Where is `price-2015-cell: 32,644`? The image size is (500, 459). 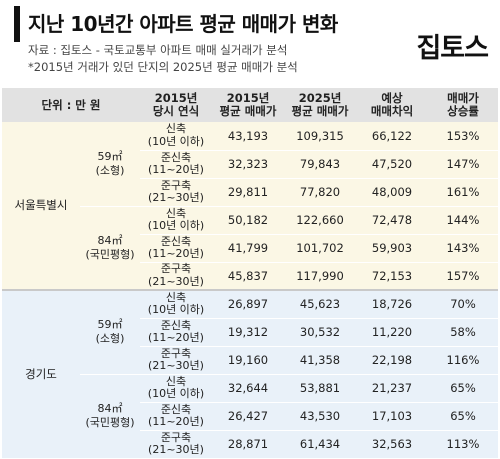
price-2015-cell: 32,644 is located at coordinates (248, 388).